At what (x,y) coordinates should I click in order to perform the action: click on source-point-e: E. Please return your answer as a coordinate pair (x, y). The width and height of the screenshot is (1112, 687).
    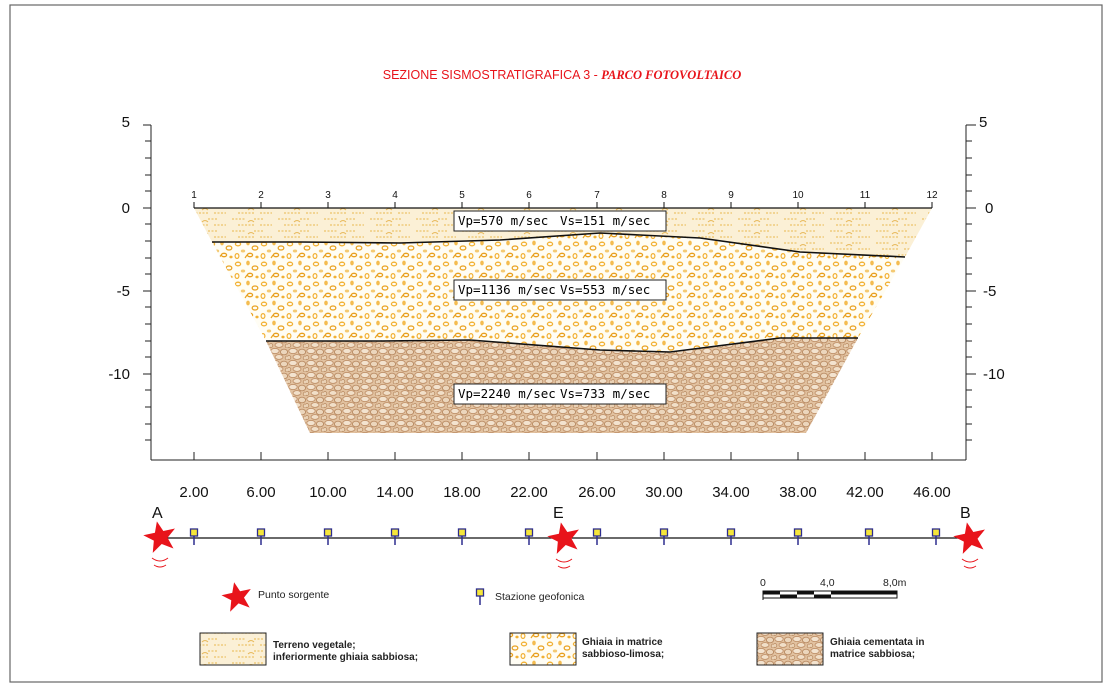
    Looking at the image, I should click on (563, 537).